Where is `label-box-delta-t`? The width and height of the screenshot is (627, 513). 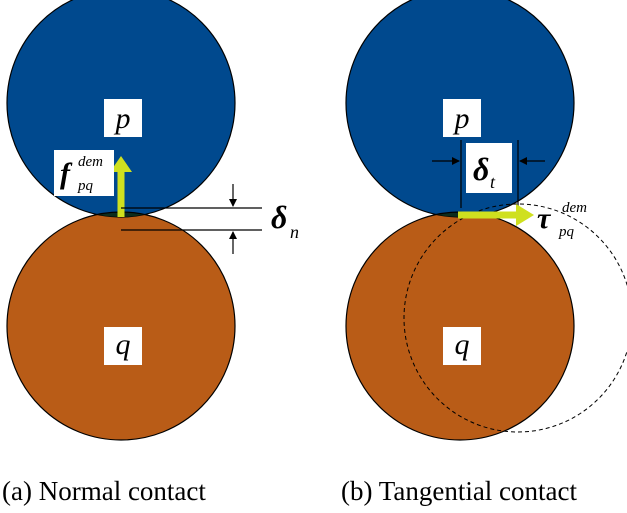
label-box-delta-t is located at coordinates (489, 168).